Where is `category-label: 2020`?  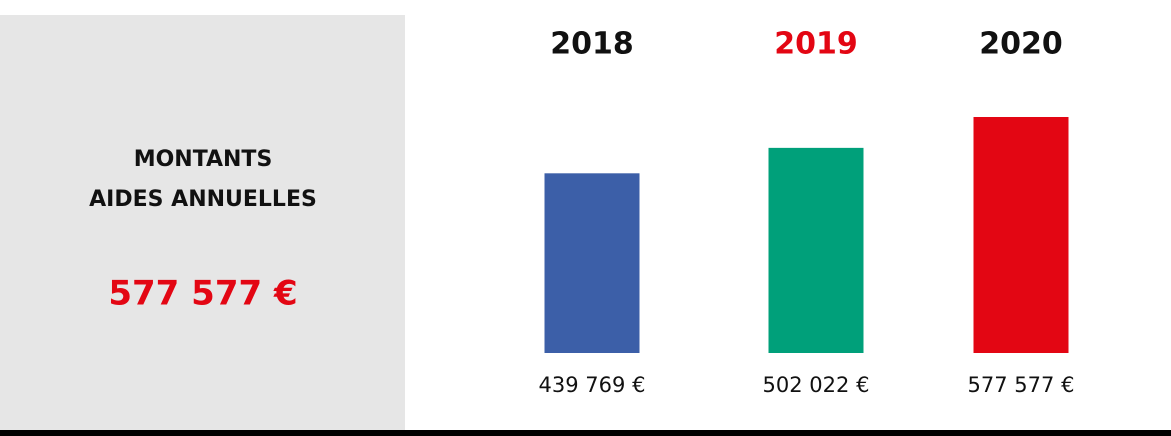 category-label: 2020 is located at coordinates (1021, 44).